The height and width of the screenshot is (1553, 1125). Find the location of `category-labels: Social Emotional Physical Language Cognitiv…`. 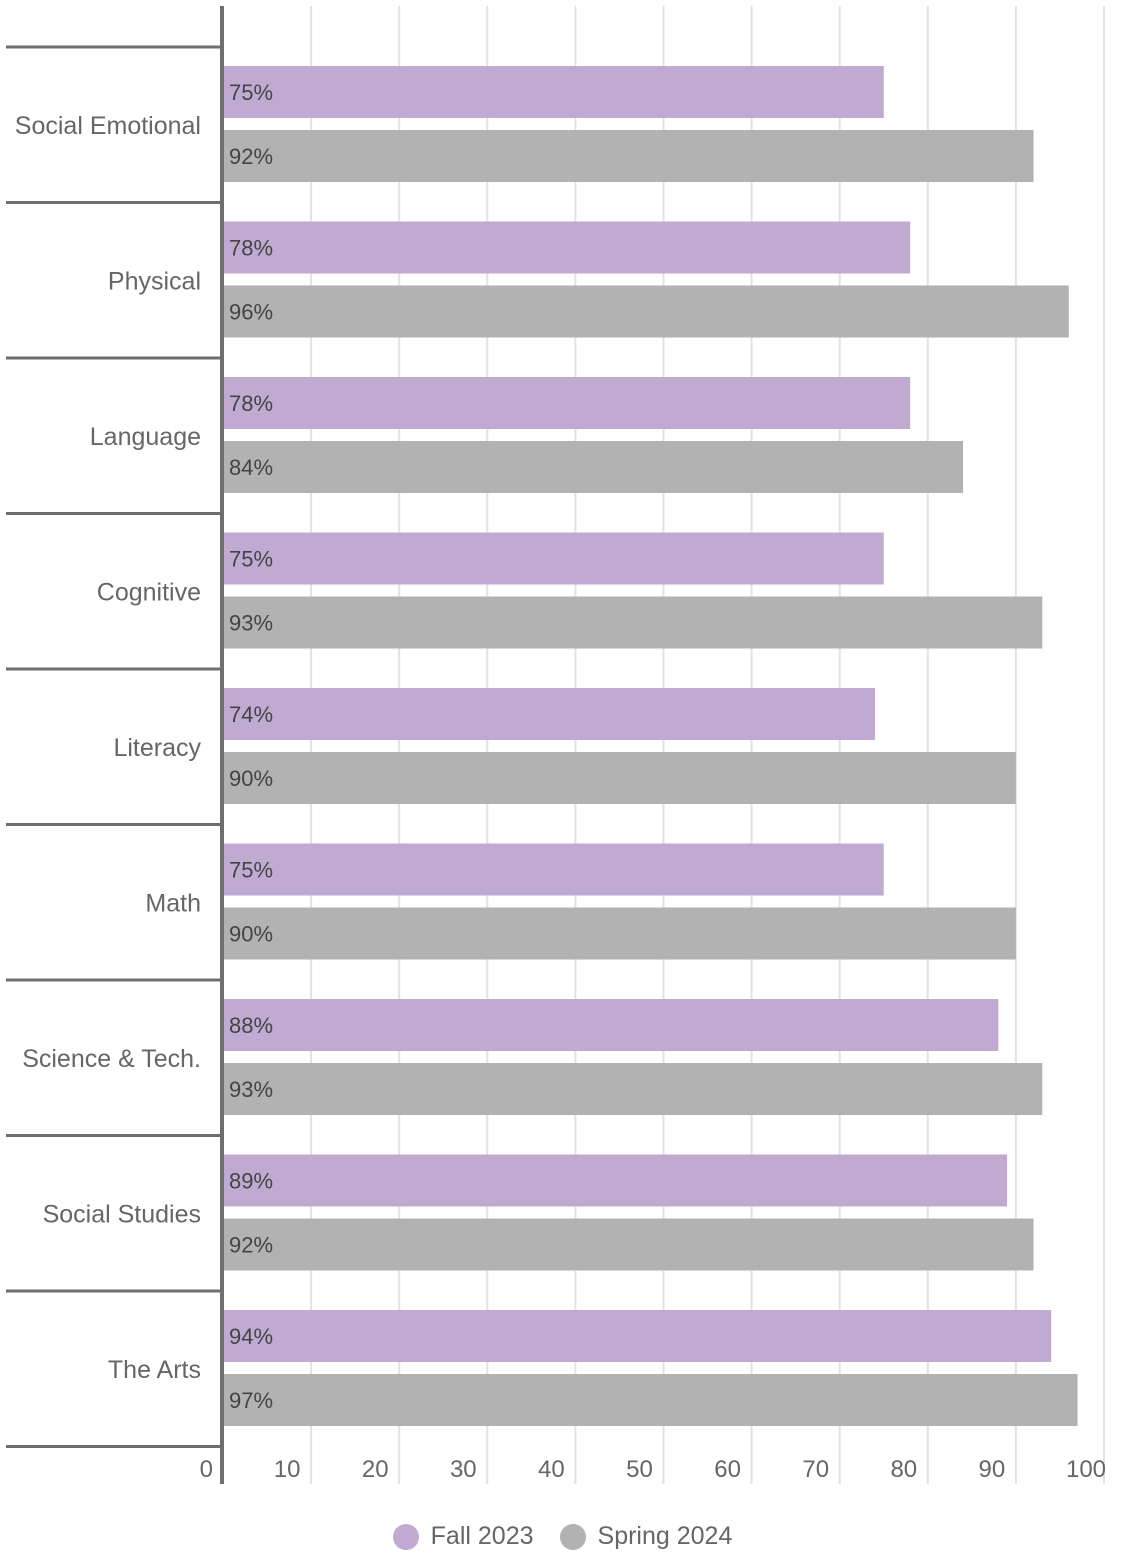

category-labels: Social Emotional Physical Language Cognitiv… is located at coordinates (108, 748).